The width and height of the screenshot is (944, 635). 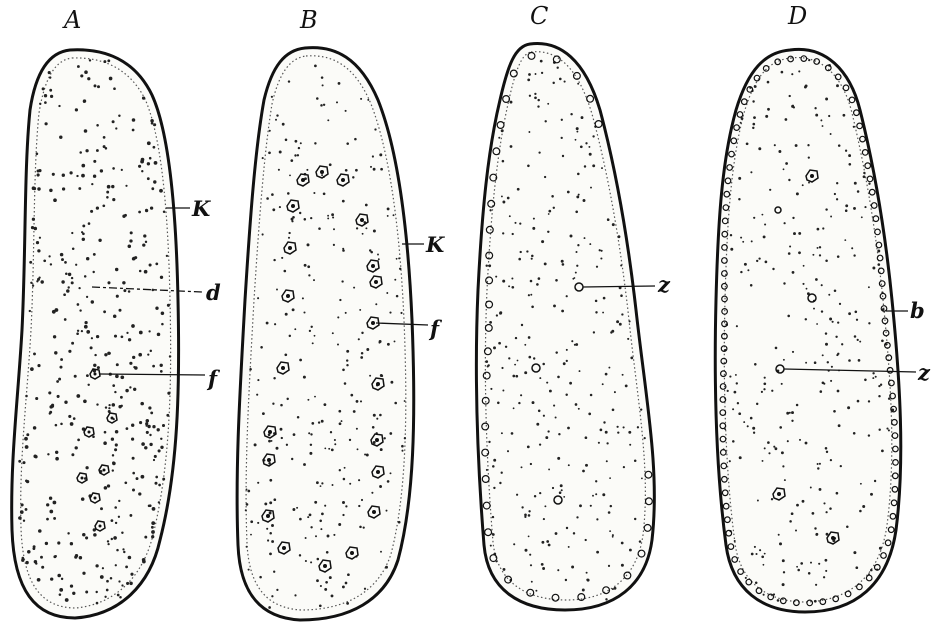 What do you see at coordinates (308, 20) in the screenshot?
I see `panel-b-letter: B` at bounding box center [308, 20].